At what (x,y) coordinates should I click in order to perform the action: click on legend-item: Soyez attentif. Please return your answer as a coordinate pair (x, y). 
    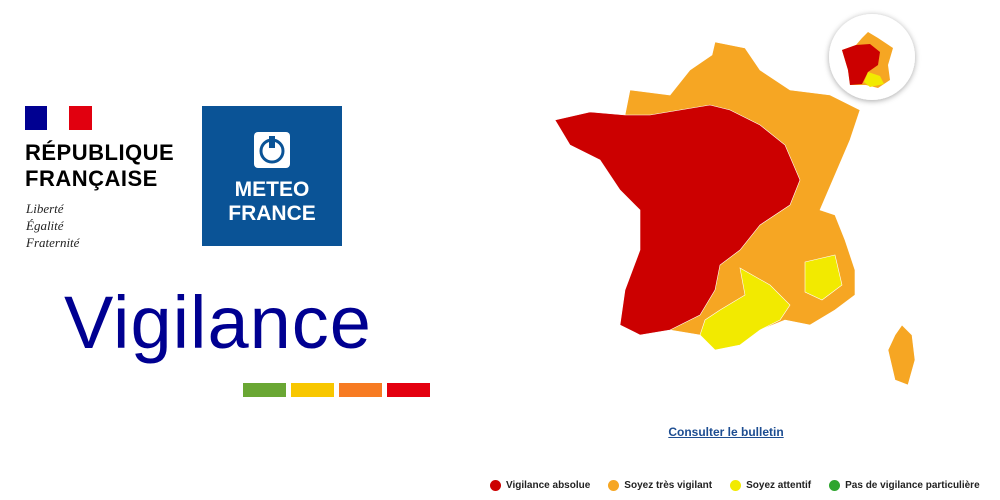
    Looking at the image, I should click on (770, 485).